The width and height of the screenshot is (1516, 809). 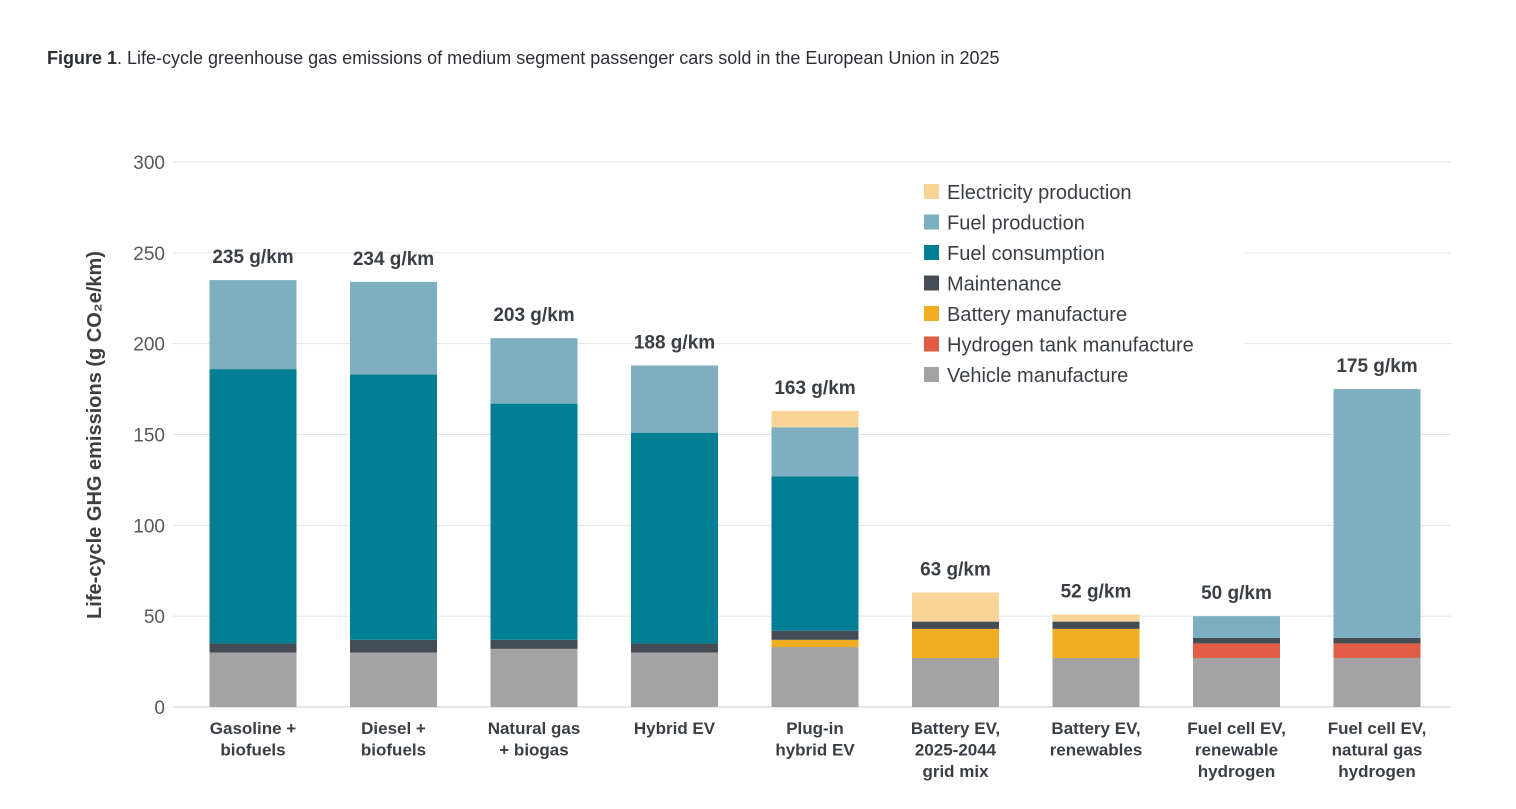 I want to click on category-label: Battery EV, 2025-2044 grid mix, so click(x=955, y=750).